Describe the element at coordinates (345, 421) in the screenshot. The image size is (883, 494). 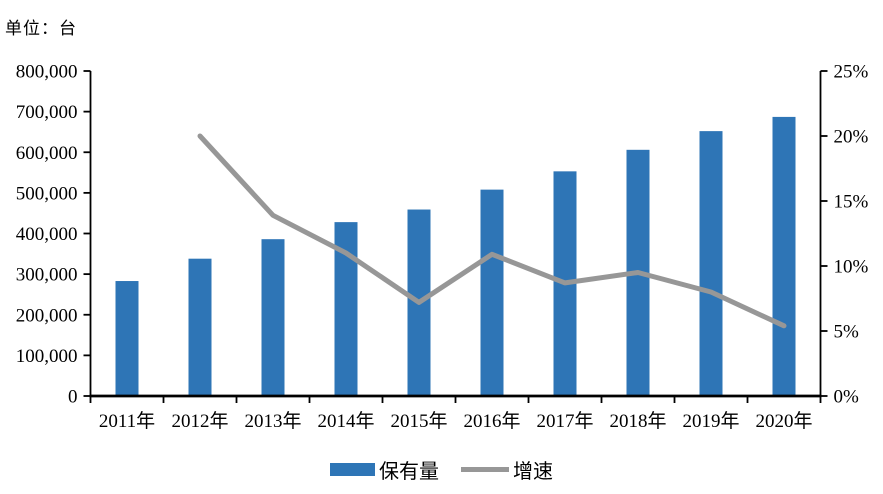
I see `x-axis-label: 2014年` at that location.